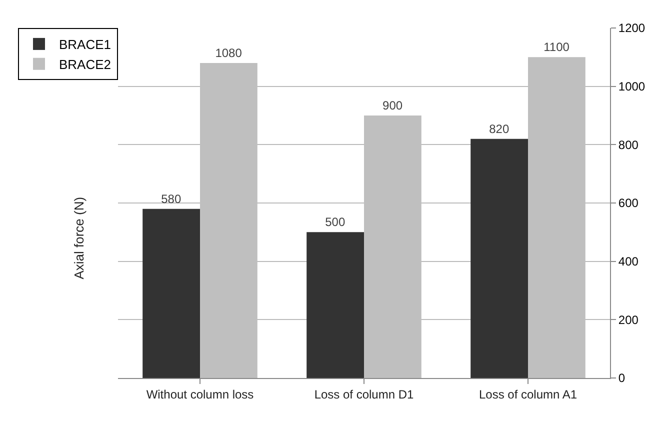 This screenshot has width=670, height=422. What do you see at coordinates (628, 145) in the screenshot?
I see `y-tick-label: 800` at bounding box center [628, 145].